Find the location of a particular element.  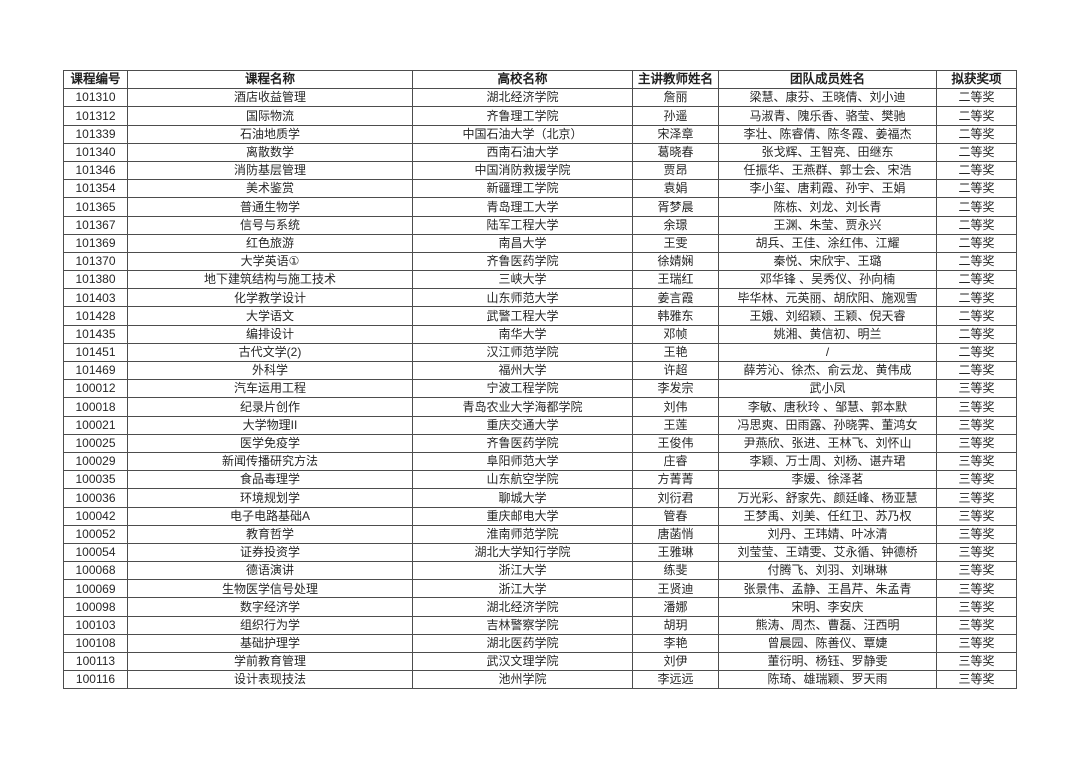

cell-course_code: 100068 is located at coordinates (95, 571).